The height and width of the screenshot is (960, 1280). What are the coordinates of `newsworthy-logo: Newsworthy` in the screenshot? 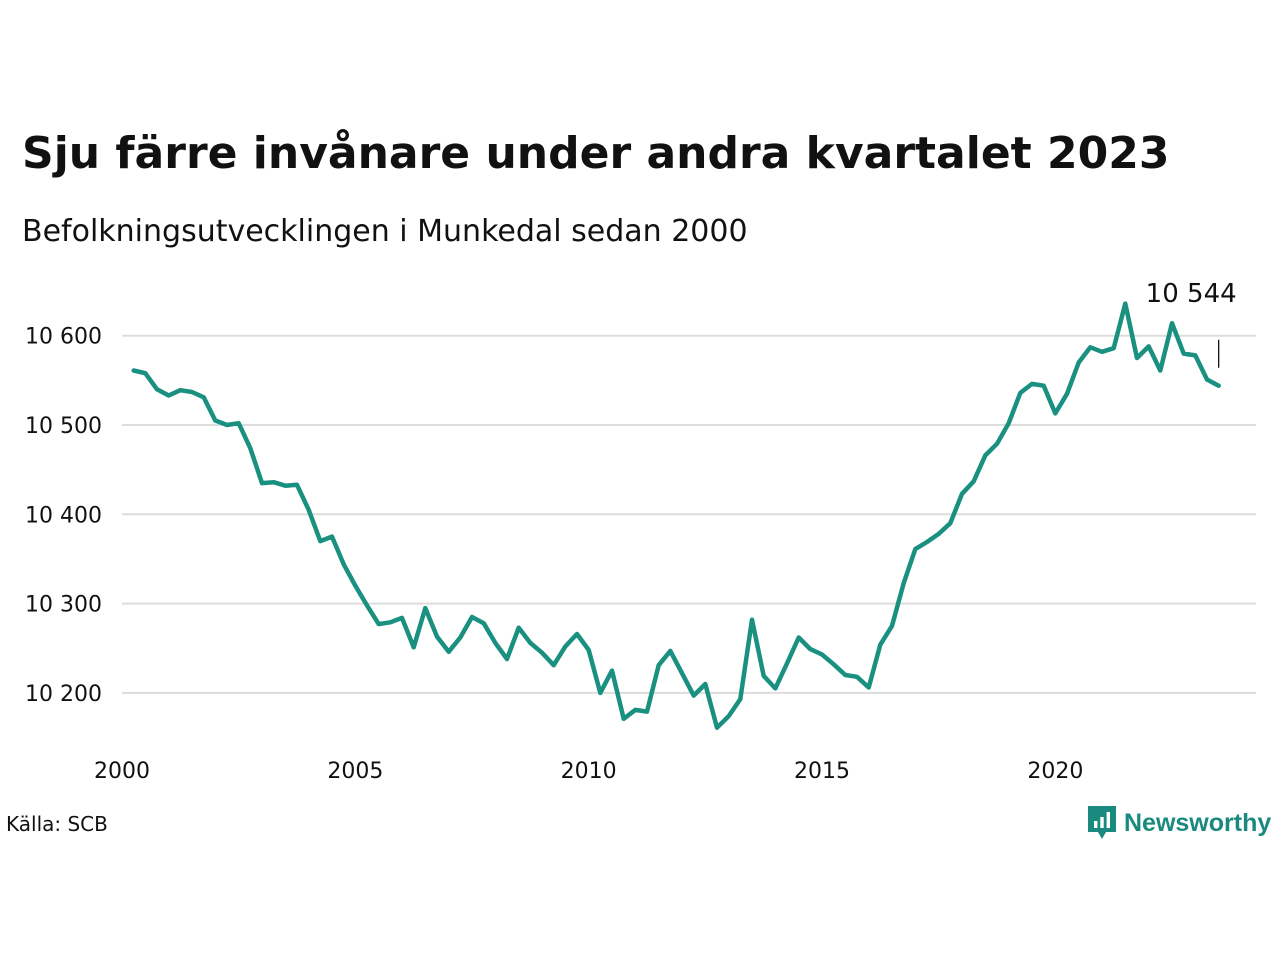 It's located at (1179, 823).